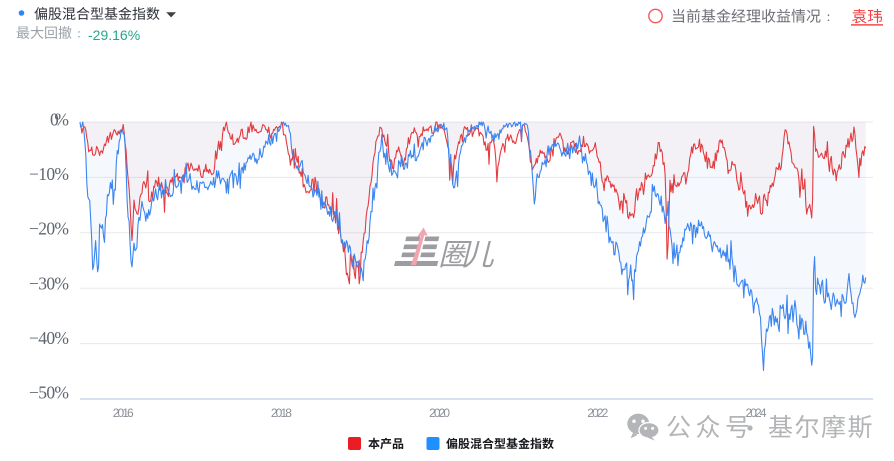 Image resolution: width=894 pixels, height=461 pixels. Describe the element at coordinates (49, 393) in the screenshot. I see `svg-text: −50%` at that location.